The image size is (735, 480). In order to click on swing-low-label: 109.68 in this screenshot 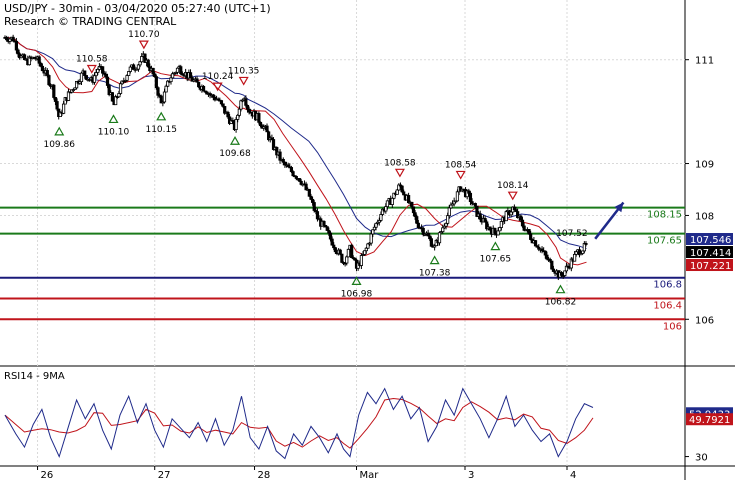, I will do `click(235, 154)`.